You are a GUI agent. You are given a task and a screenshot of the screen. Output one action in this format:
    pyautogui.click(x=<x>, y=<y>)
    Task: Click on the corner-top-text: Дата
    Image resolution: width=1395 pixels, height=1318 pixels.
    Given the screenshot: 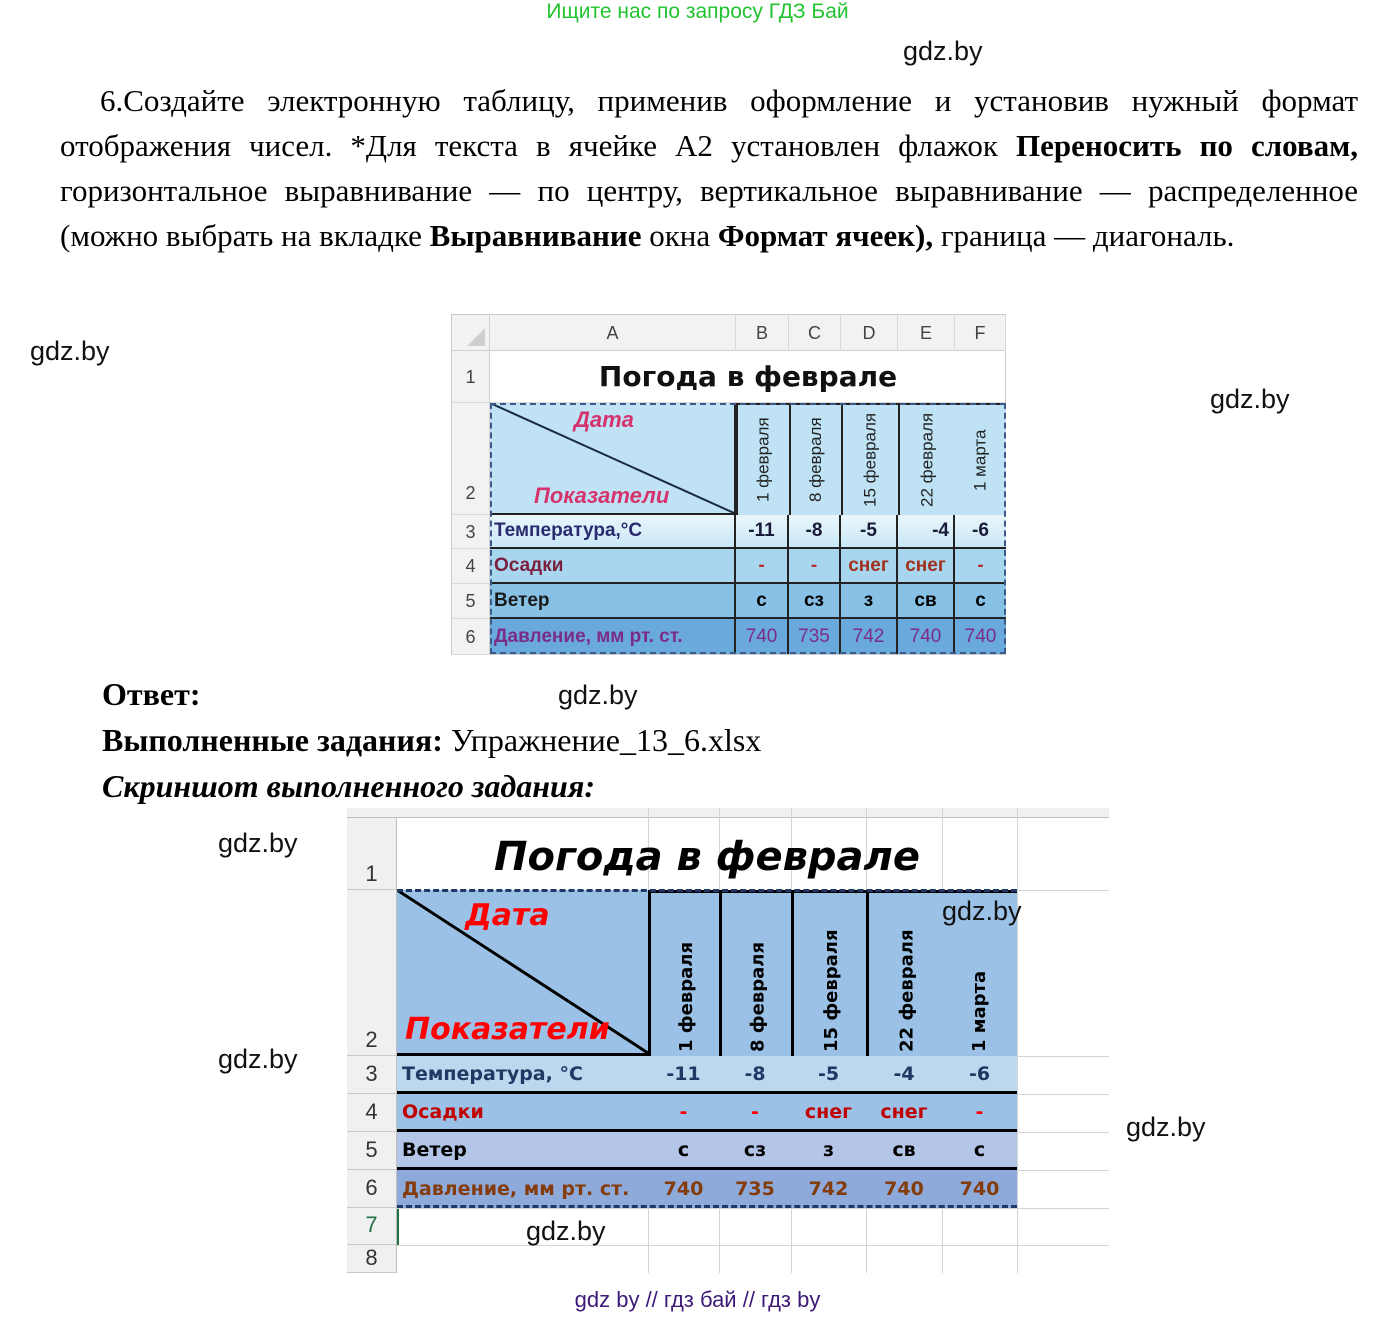 What is the action you would take?
    pyautogui.click(x=604, y=419)
    